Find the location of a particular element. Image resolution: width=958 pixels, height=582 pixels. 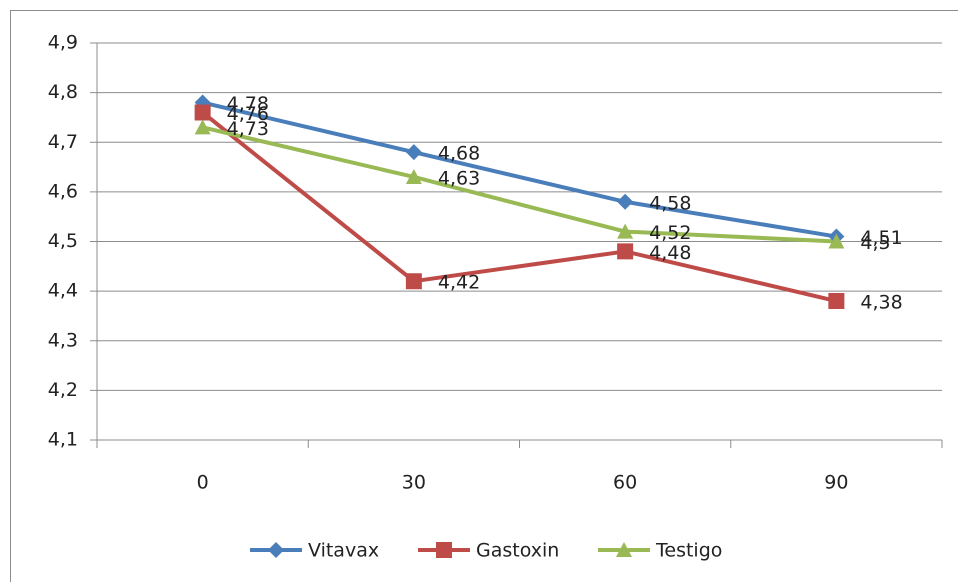

data-label: 4,51 is located at coordinates (881, 238).